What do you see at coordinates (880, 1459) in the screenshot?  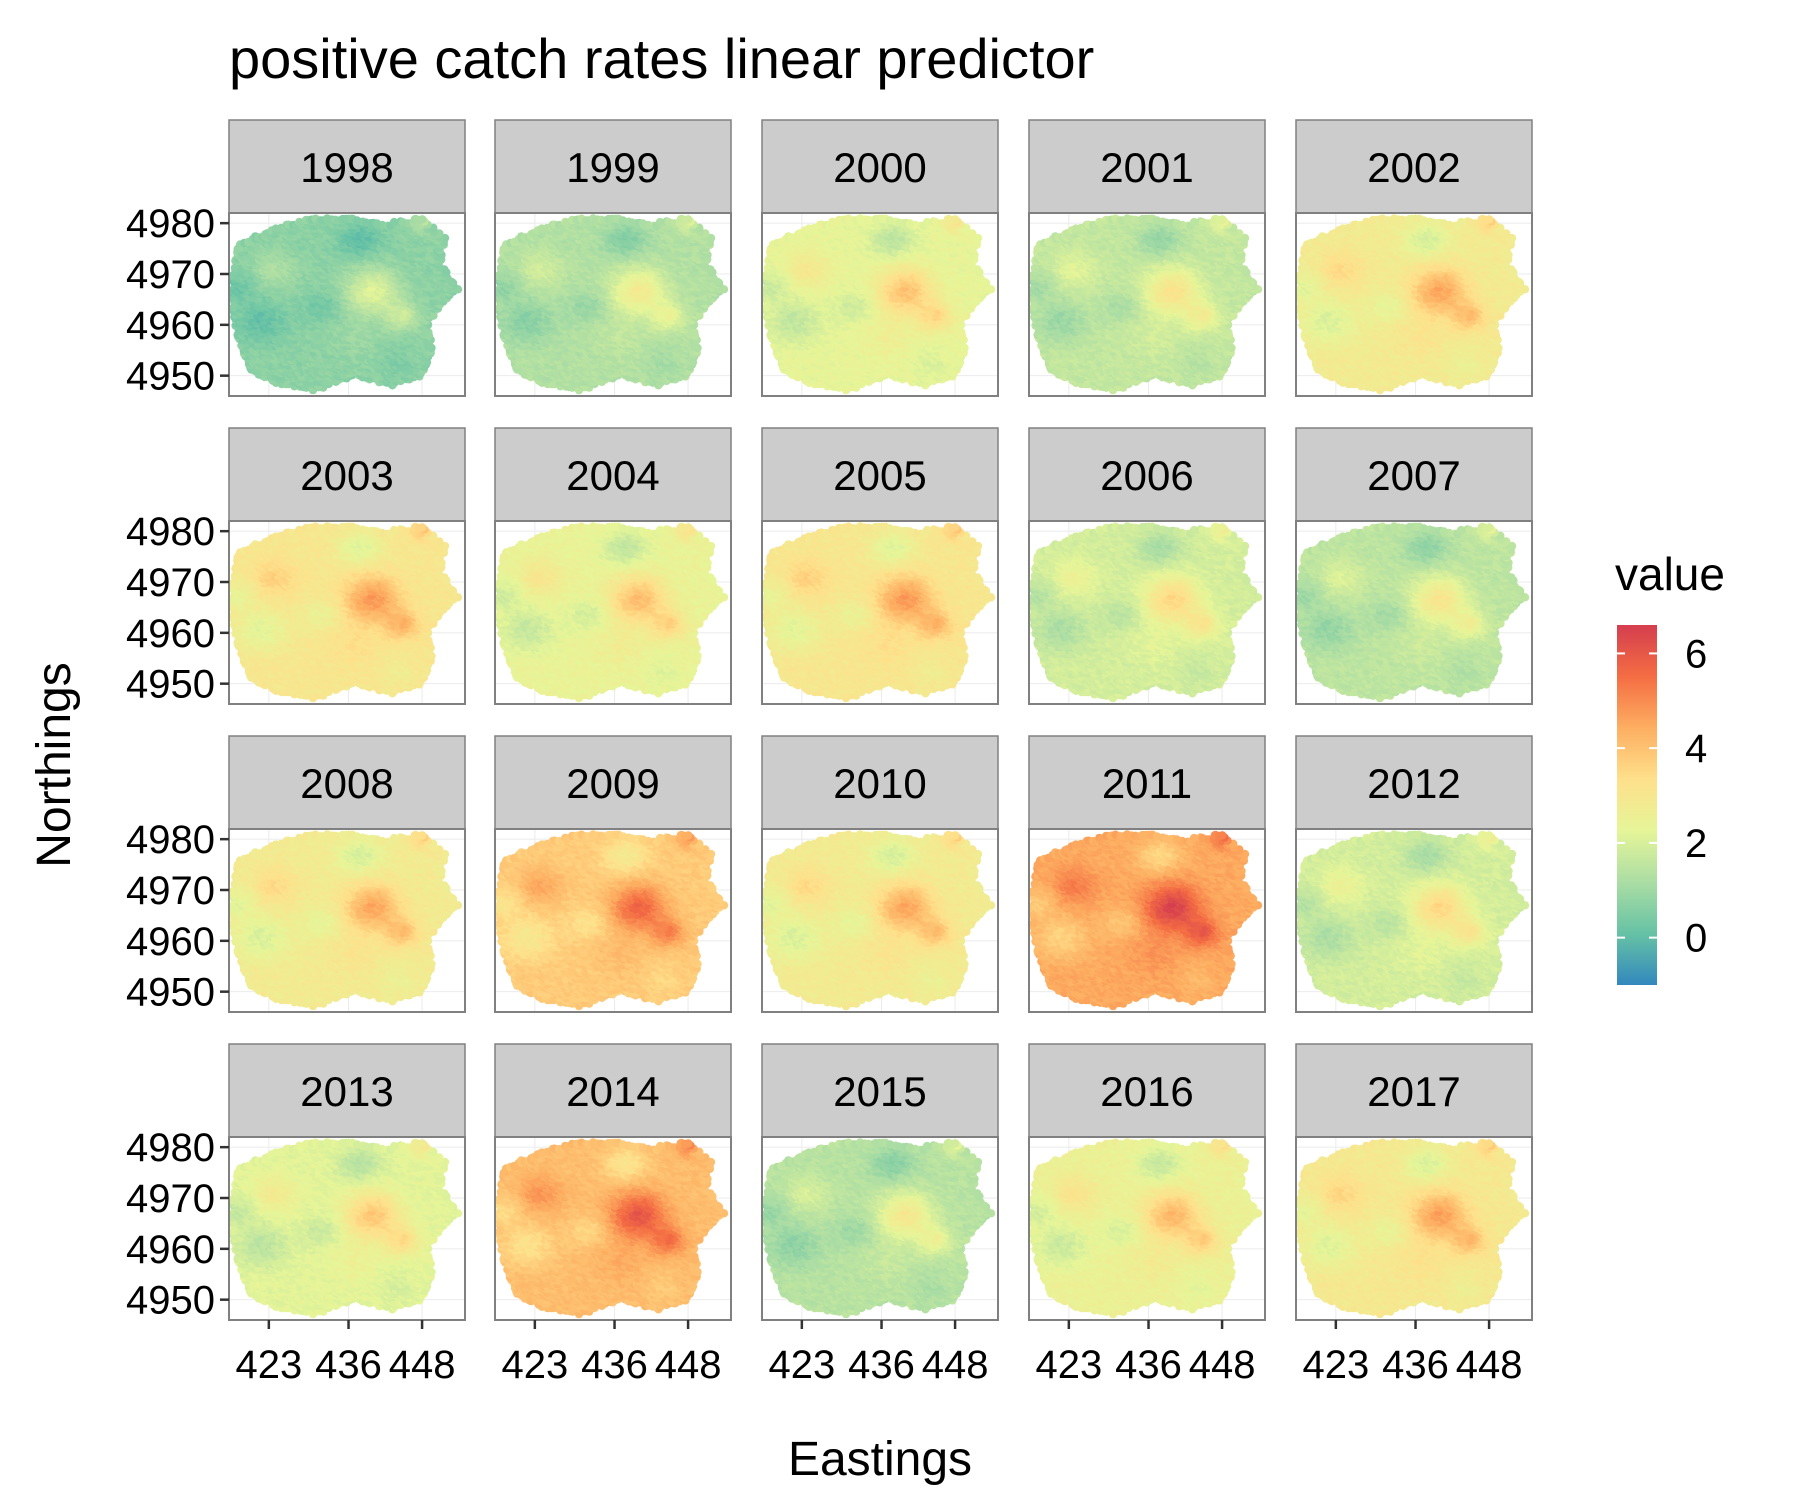 I see `x-axis-label: Eastings` at bounding box center [880, 1459].